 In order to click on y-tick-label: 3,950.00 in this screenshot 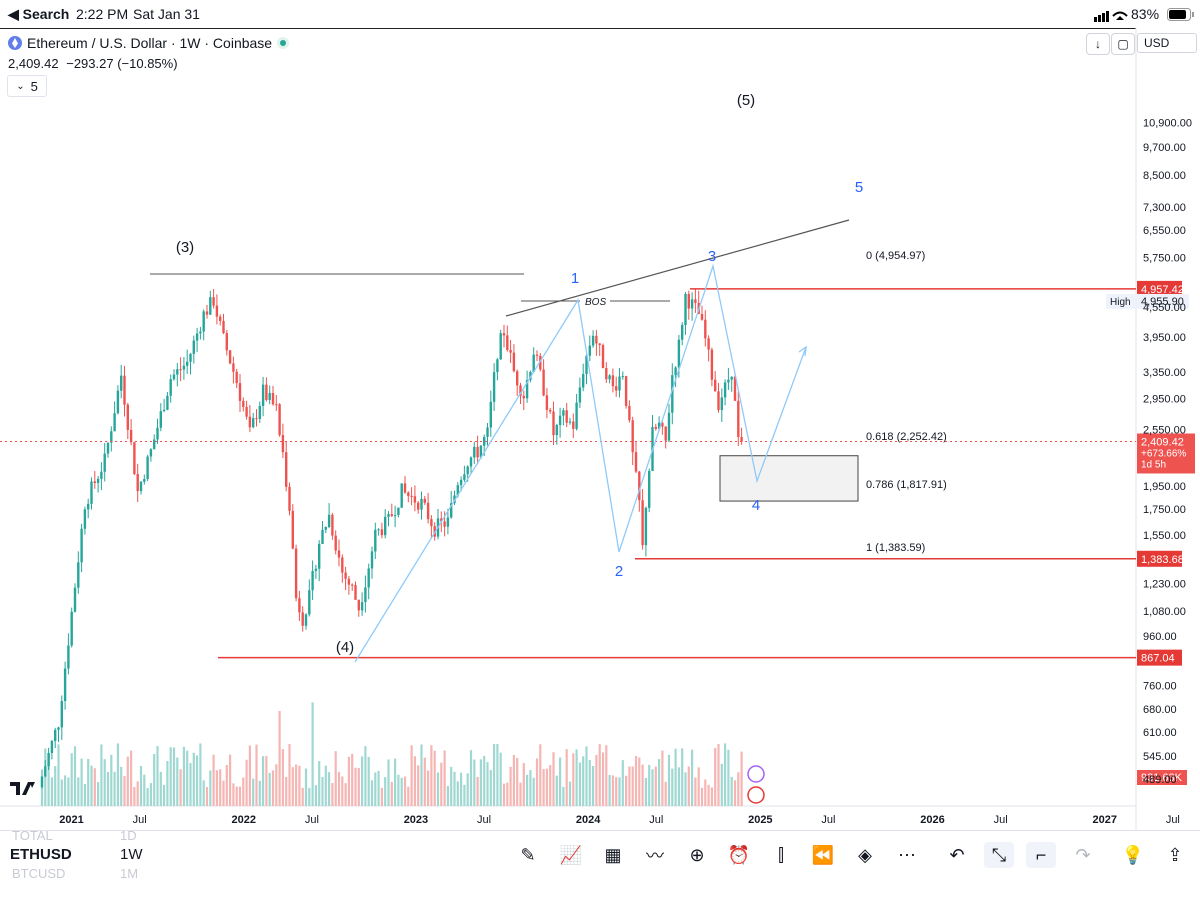, I will do `click(1164, 338)`.